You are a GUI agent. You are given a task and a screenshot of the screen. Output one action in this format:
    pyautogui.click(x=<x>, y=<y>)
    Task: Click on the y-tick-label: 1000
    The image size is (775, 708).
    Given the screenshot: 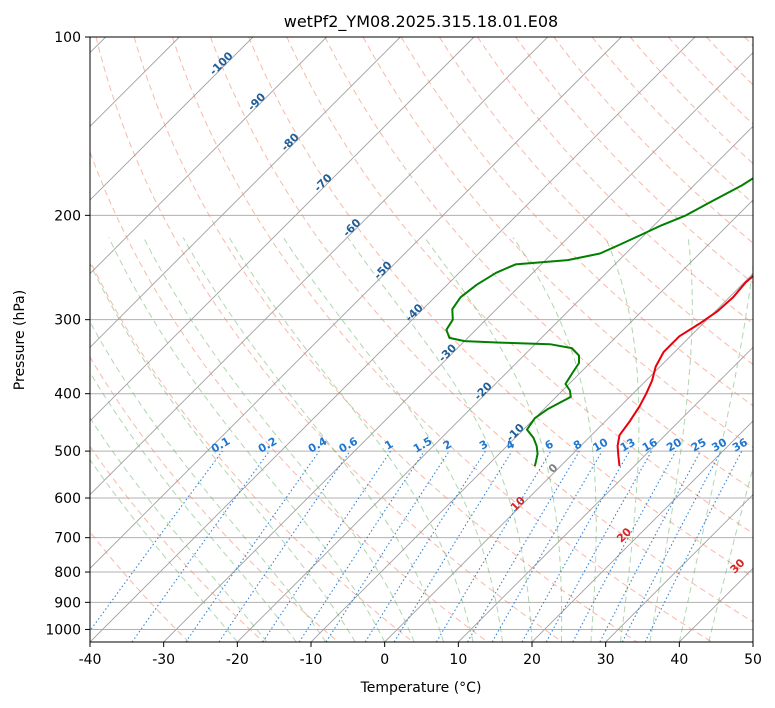 What is the action you would take?
    pyautogui.click(x=63, y=630)
    